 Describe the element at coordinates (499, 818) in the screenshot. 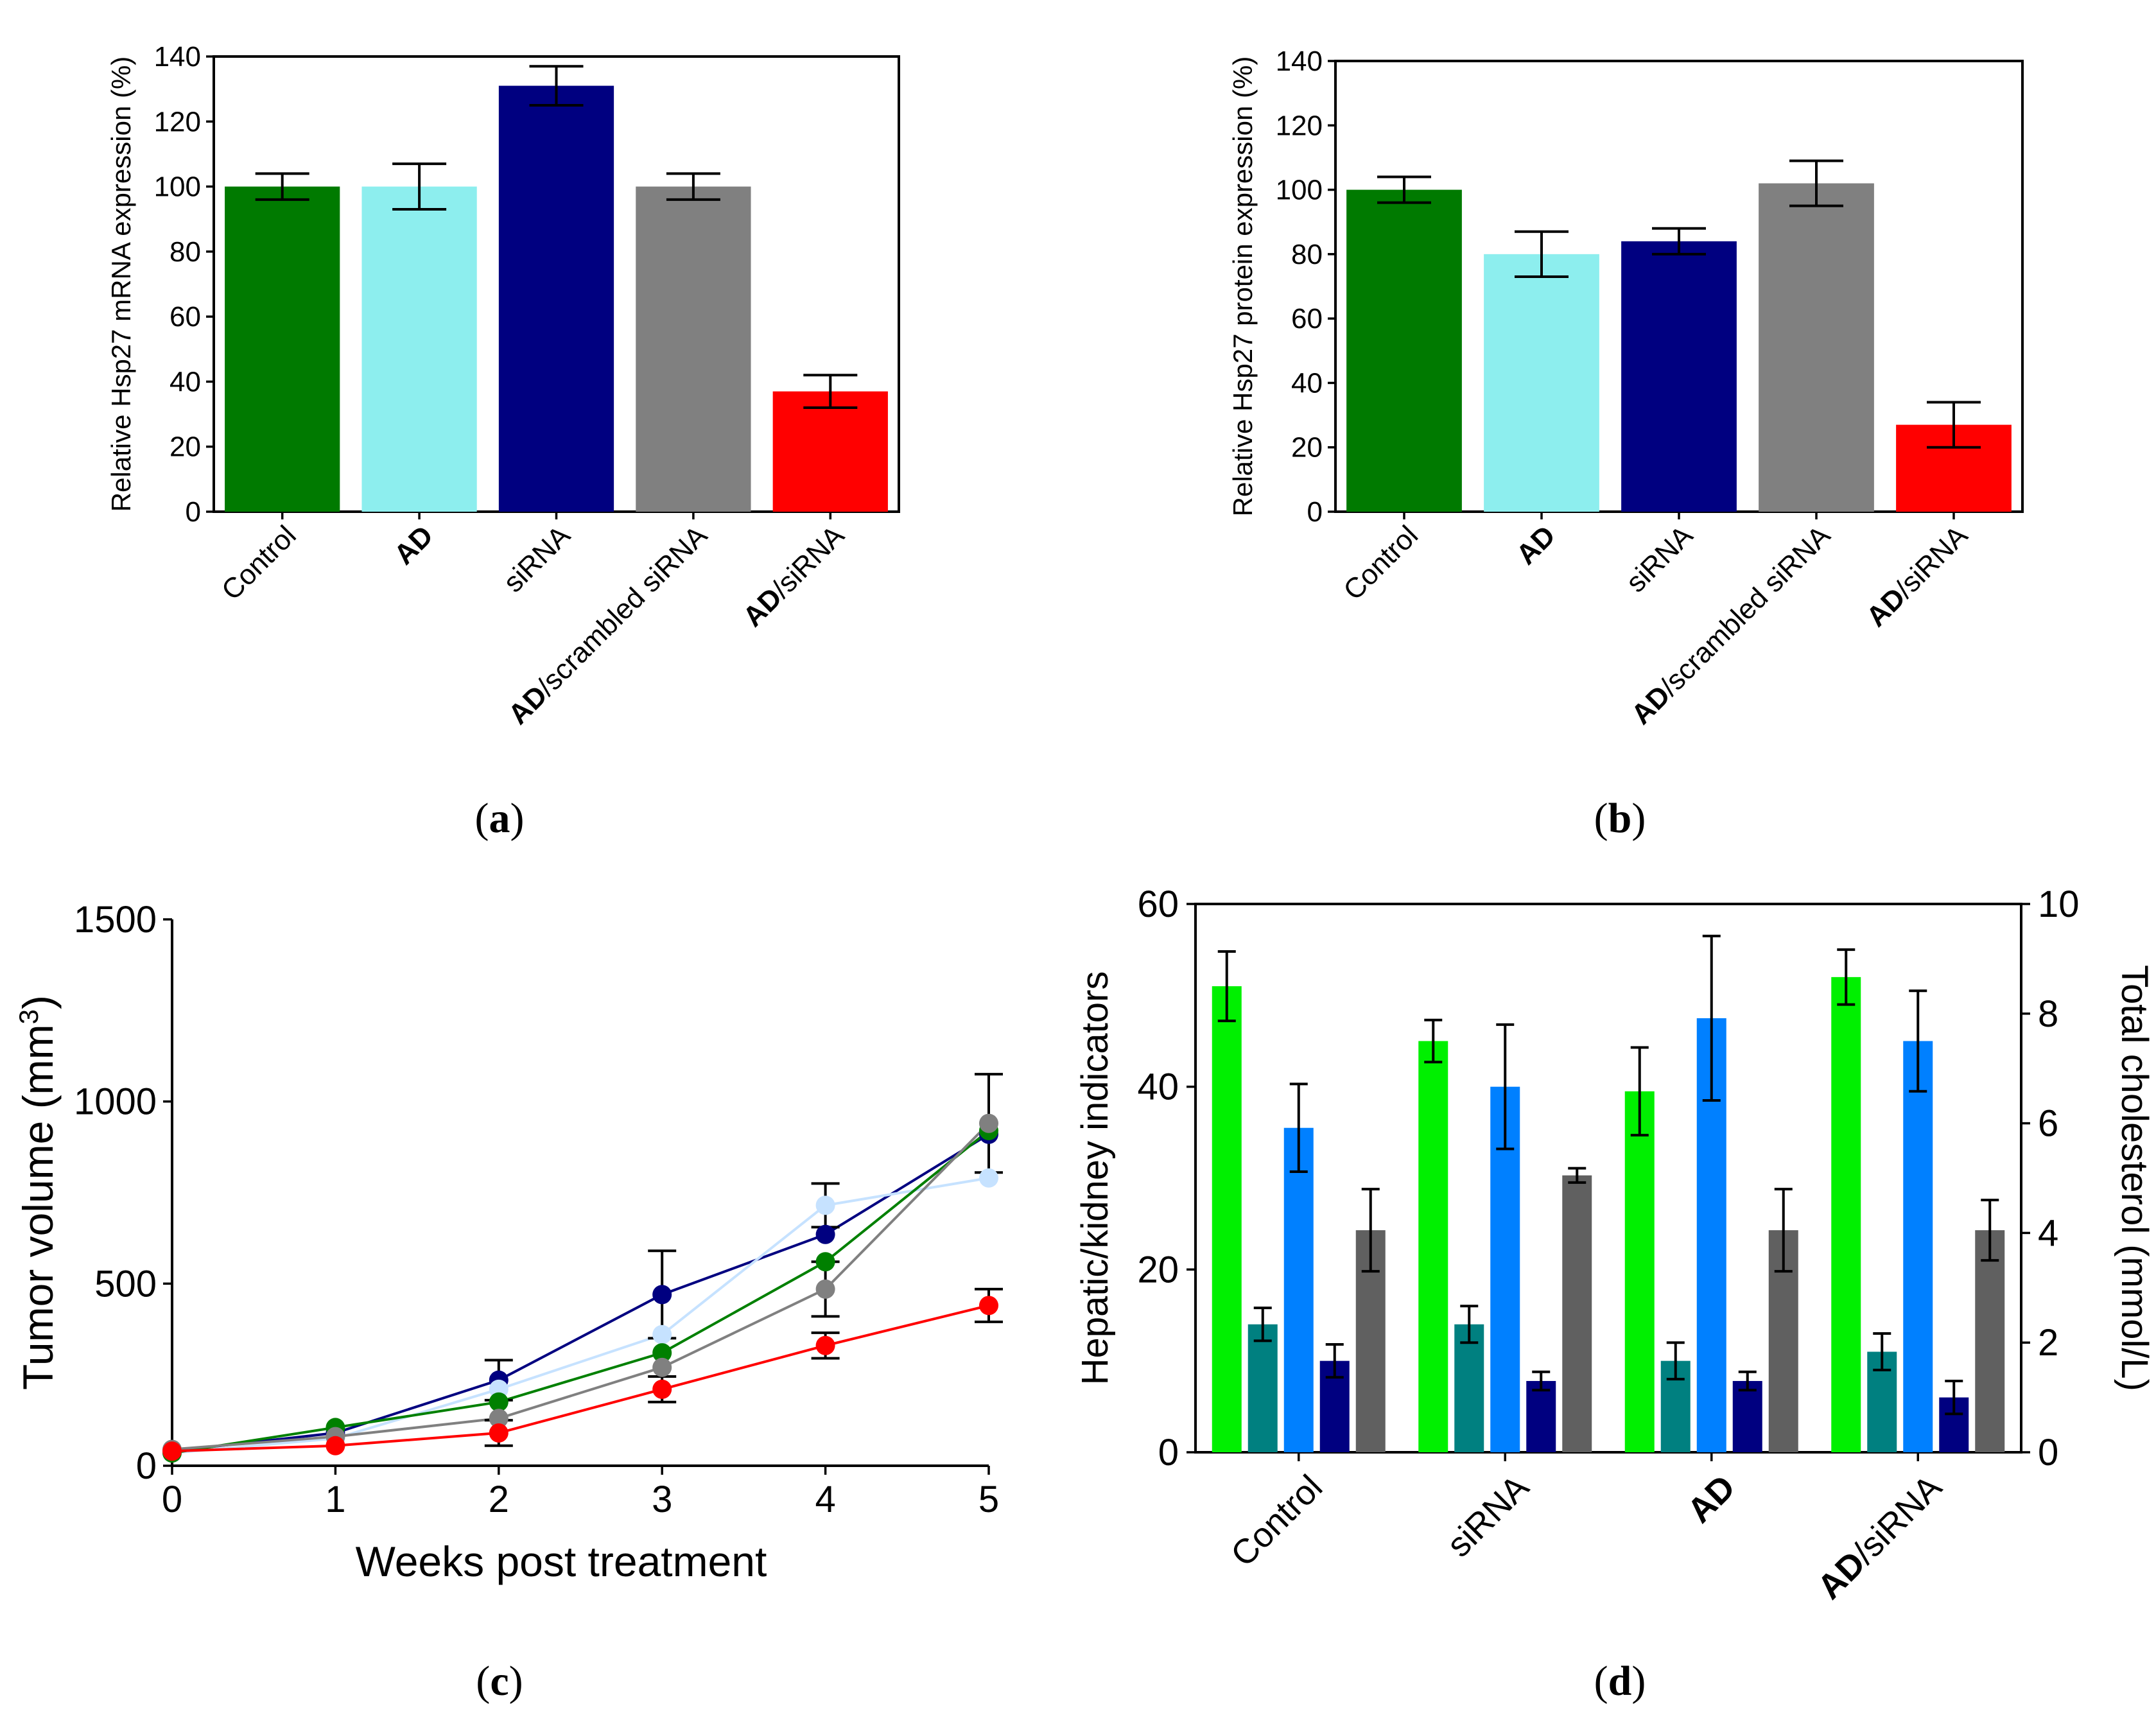

I see `panel-label-letter: a` at that location.